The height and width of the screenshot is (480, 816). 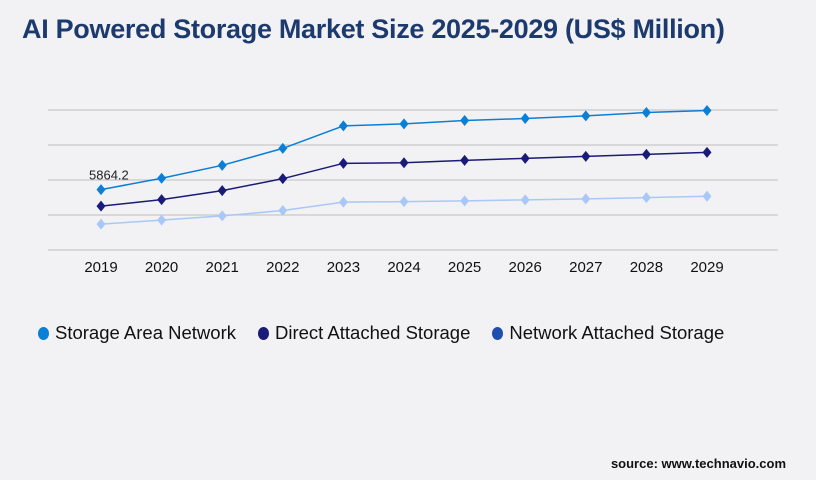 I want to click on x-tick-label: 2026, so click(x=525, y=267).